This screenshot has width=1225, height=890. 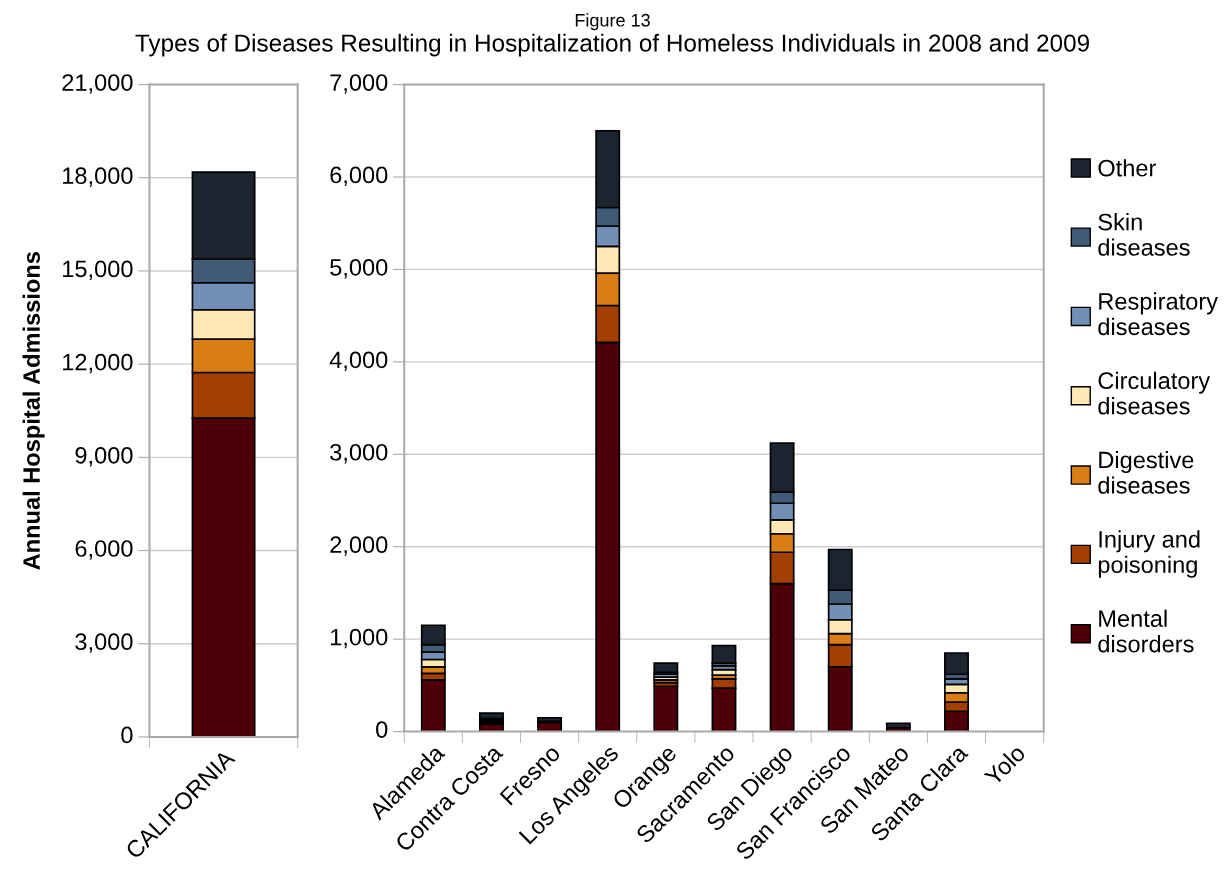 What do you see at coordinates (1146, 472) in the screenshot?
I see `legend-label: Digestive diseases` at bounding box center [1146, 472].